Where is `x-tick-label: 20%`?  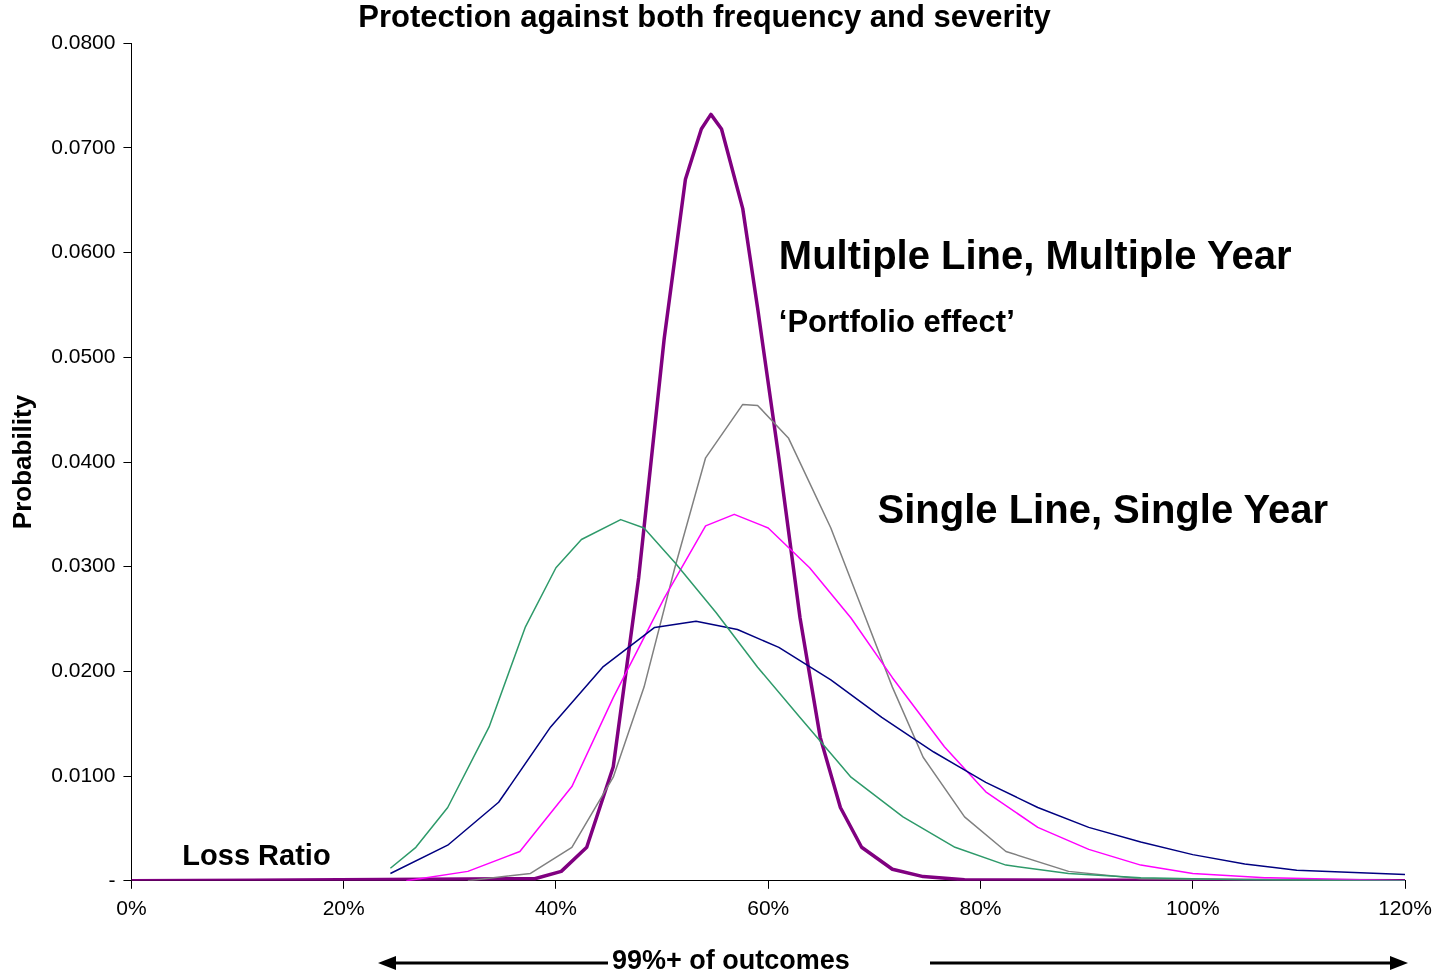
x-tick-label: 20% is located at coordinates (343, 908).